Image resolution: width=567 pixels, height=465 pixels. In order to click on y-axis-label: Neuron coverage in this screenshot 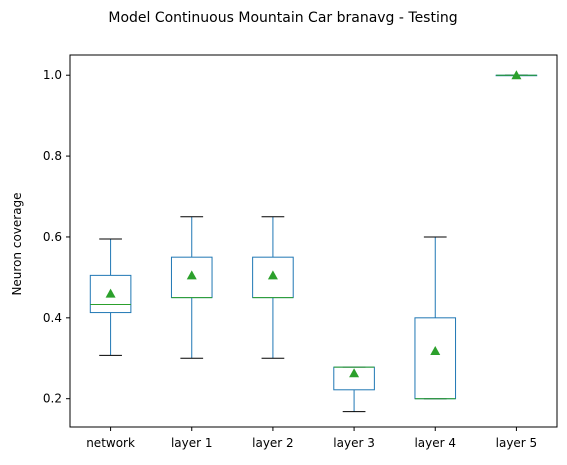, I will do `click(17, 243)`.